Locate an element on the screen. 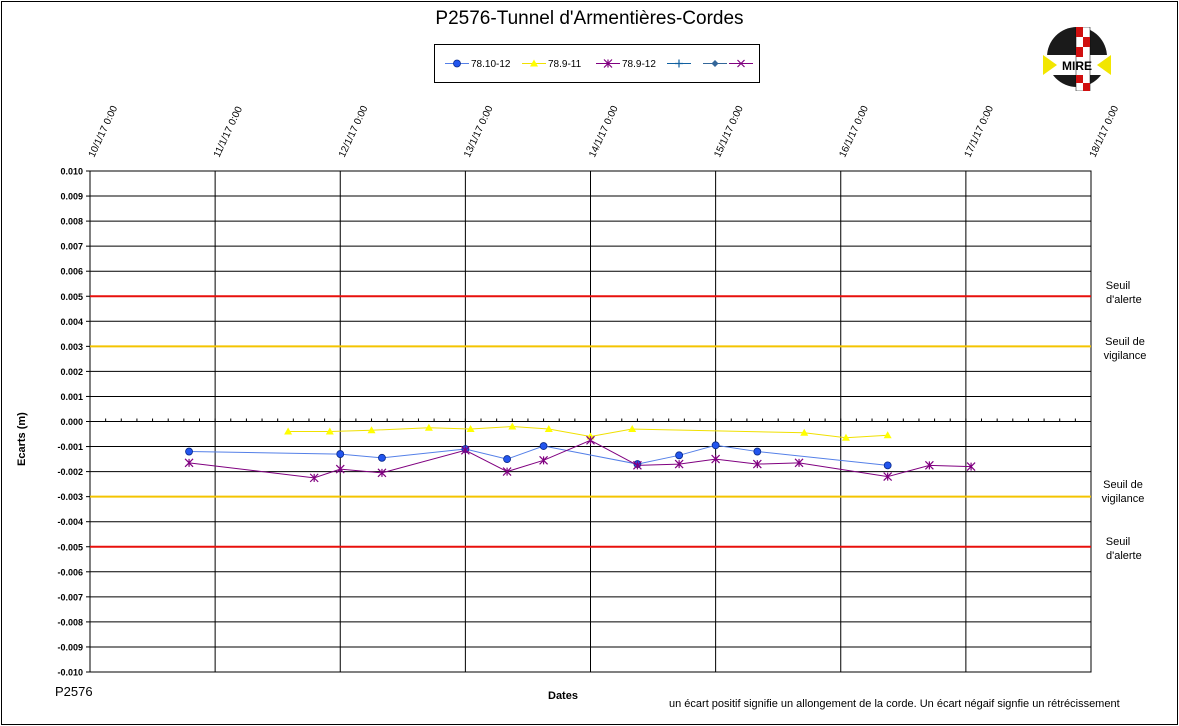  mire-logo: MIRE is located at coordinates (1077, 59).